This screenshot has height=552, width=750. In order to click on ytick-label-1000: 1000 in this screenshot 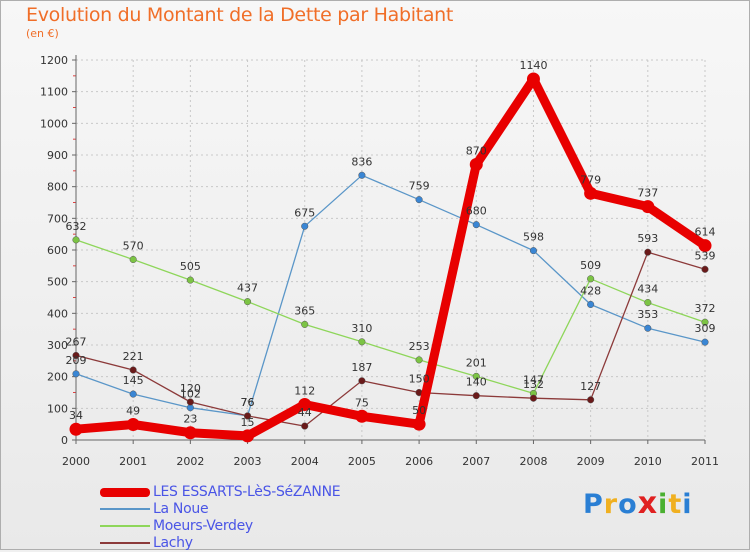, I will do `click(54, 123)`.